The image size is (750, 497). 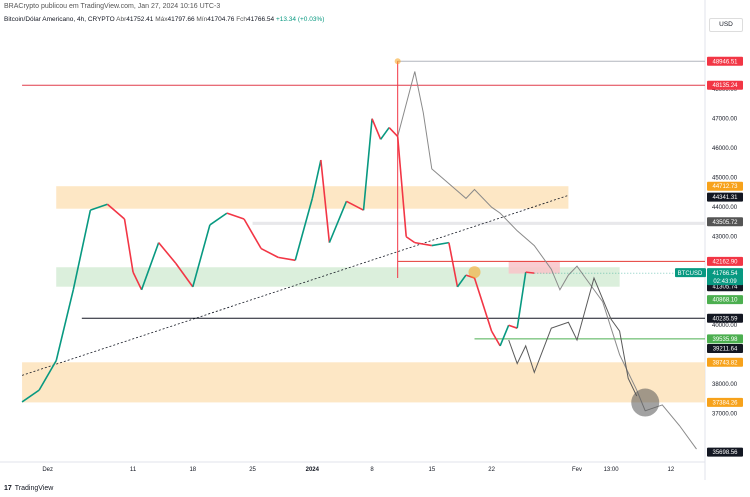 I want to click on y-tick-label: 38000.00, so click(x=725, y=385).